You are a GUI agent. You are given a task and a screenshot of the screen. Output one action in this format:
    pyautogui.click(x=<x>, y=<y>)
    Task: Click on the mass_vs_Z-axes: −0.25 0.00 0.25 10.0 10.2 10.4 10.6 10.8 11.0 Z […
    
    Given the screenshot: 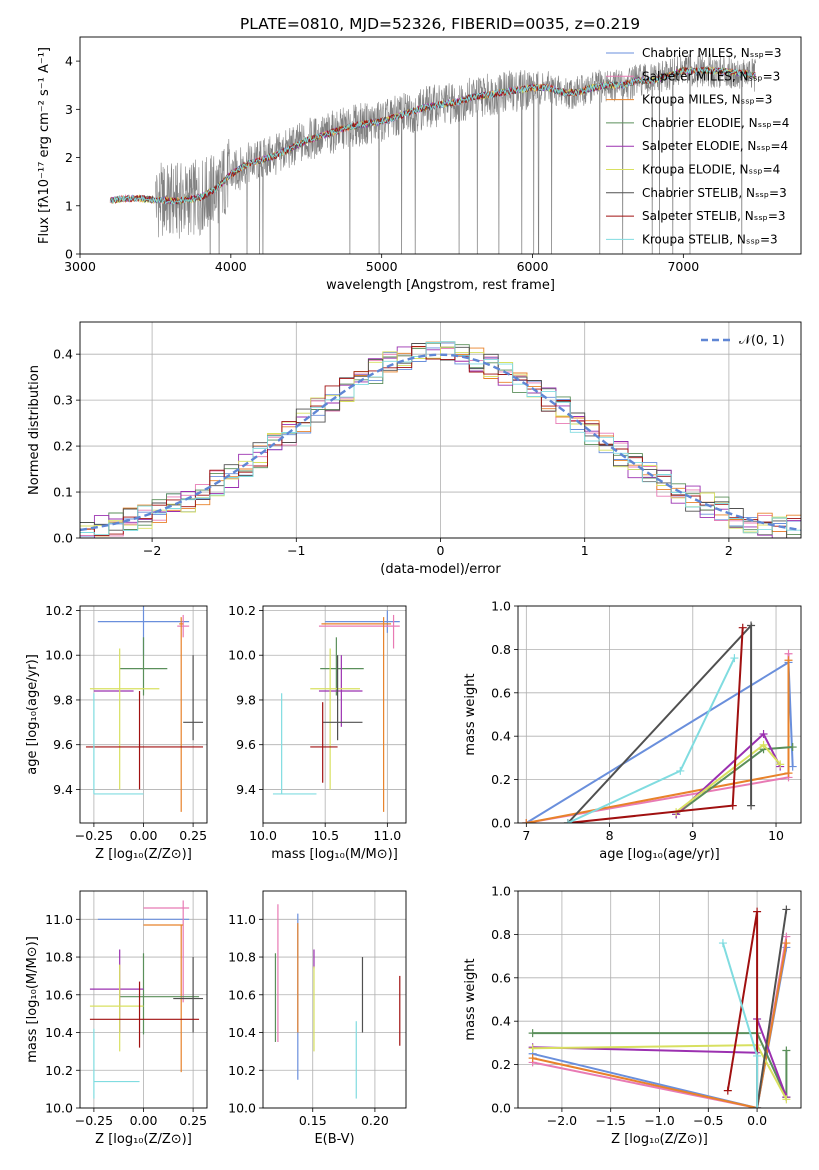 What is the action you would take?
    pyautogui.click(x=116, y=1018)
    